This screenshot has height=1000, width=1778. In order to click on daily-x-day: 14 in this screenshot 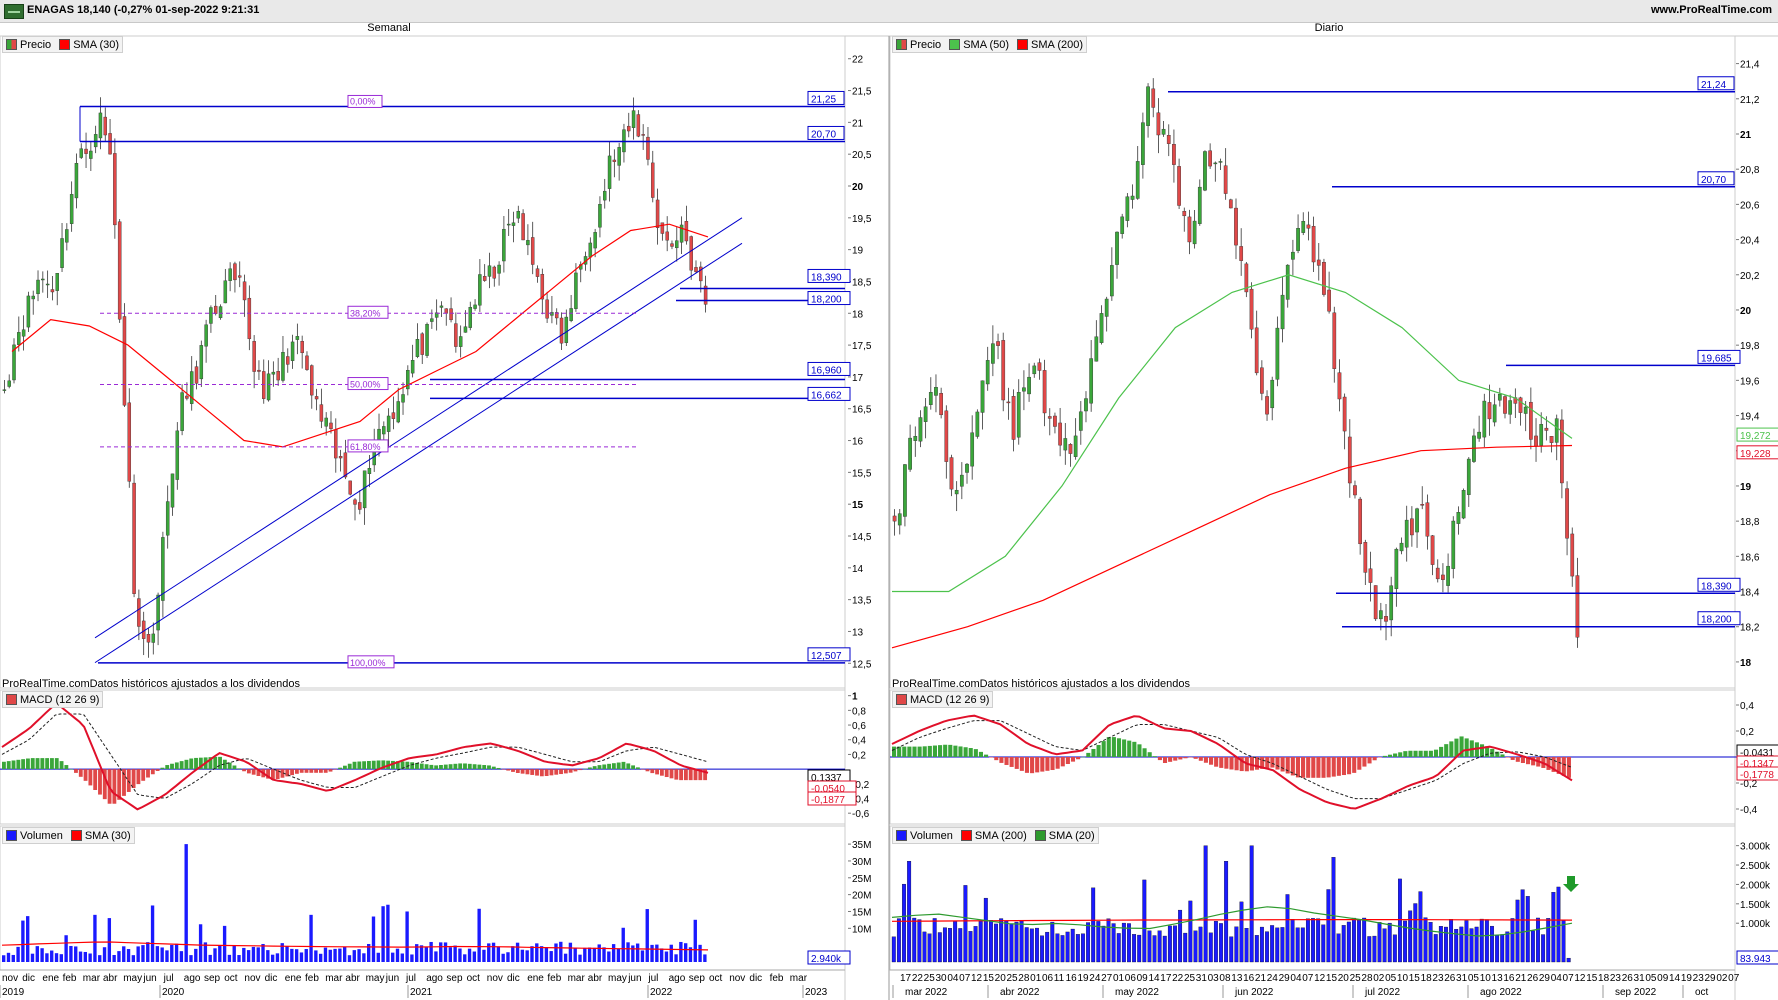, I will do `click(1154, 978)`.